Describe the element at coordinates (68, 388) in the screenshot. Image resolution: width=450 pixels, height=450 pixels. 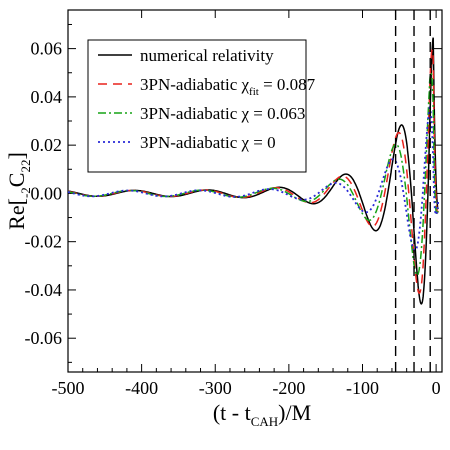
I see `x-tick-label: -500` at that location.